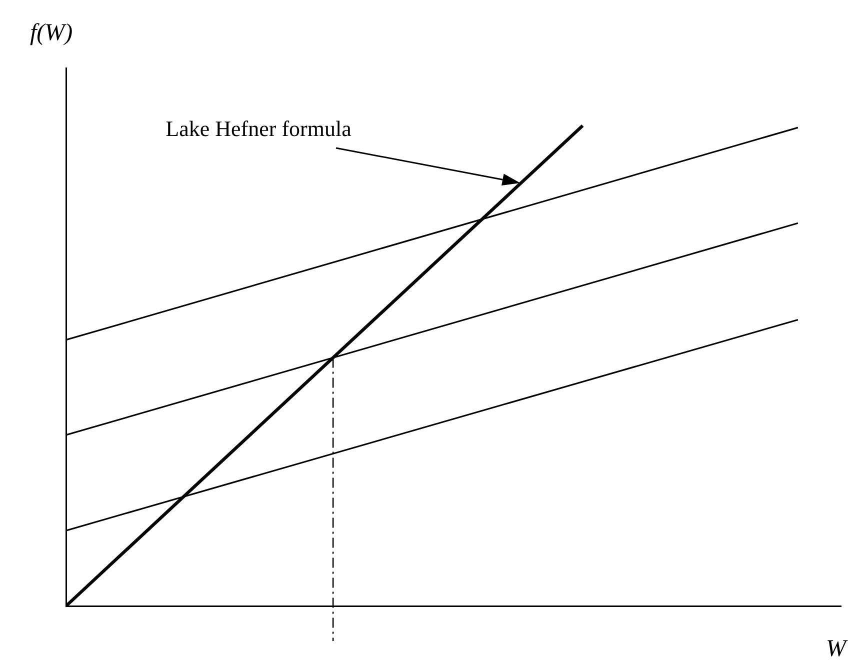 This screenshot has width=853, height=660. Describe the element at coordinates (837, 648) in the screenshot. I see `x-axis-title: W` at that location.